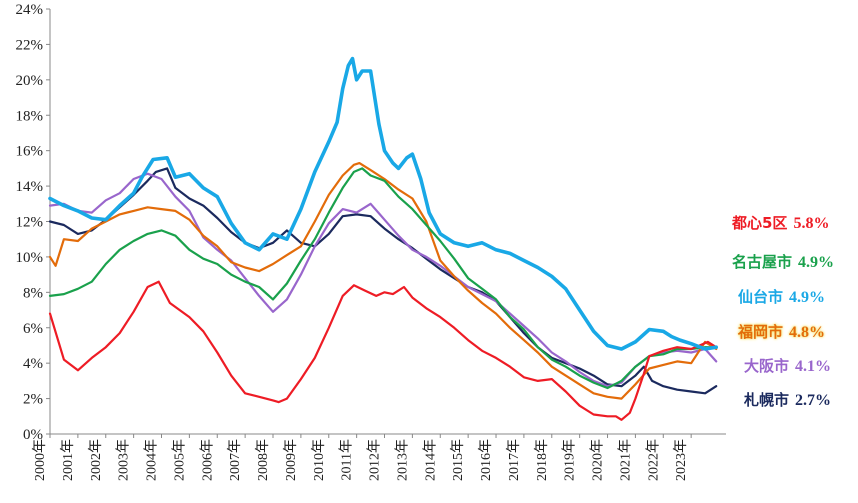 The width and height of the screenshot is (858, 503). What do you see at coordinates (458, 460) in the screenshot?
I see `x-tick-label: 2015年` at bounding box center [458, 460].